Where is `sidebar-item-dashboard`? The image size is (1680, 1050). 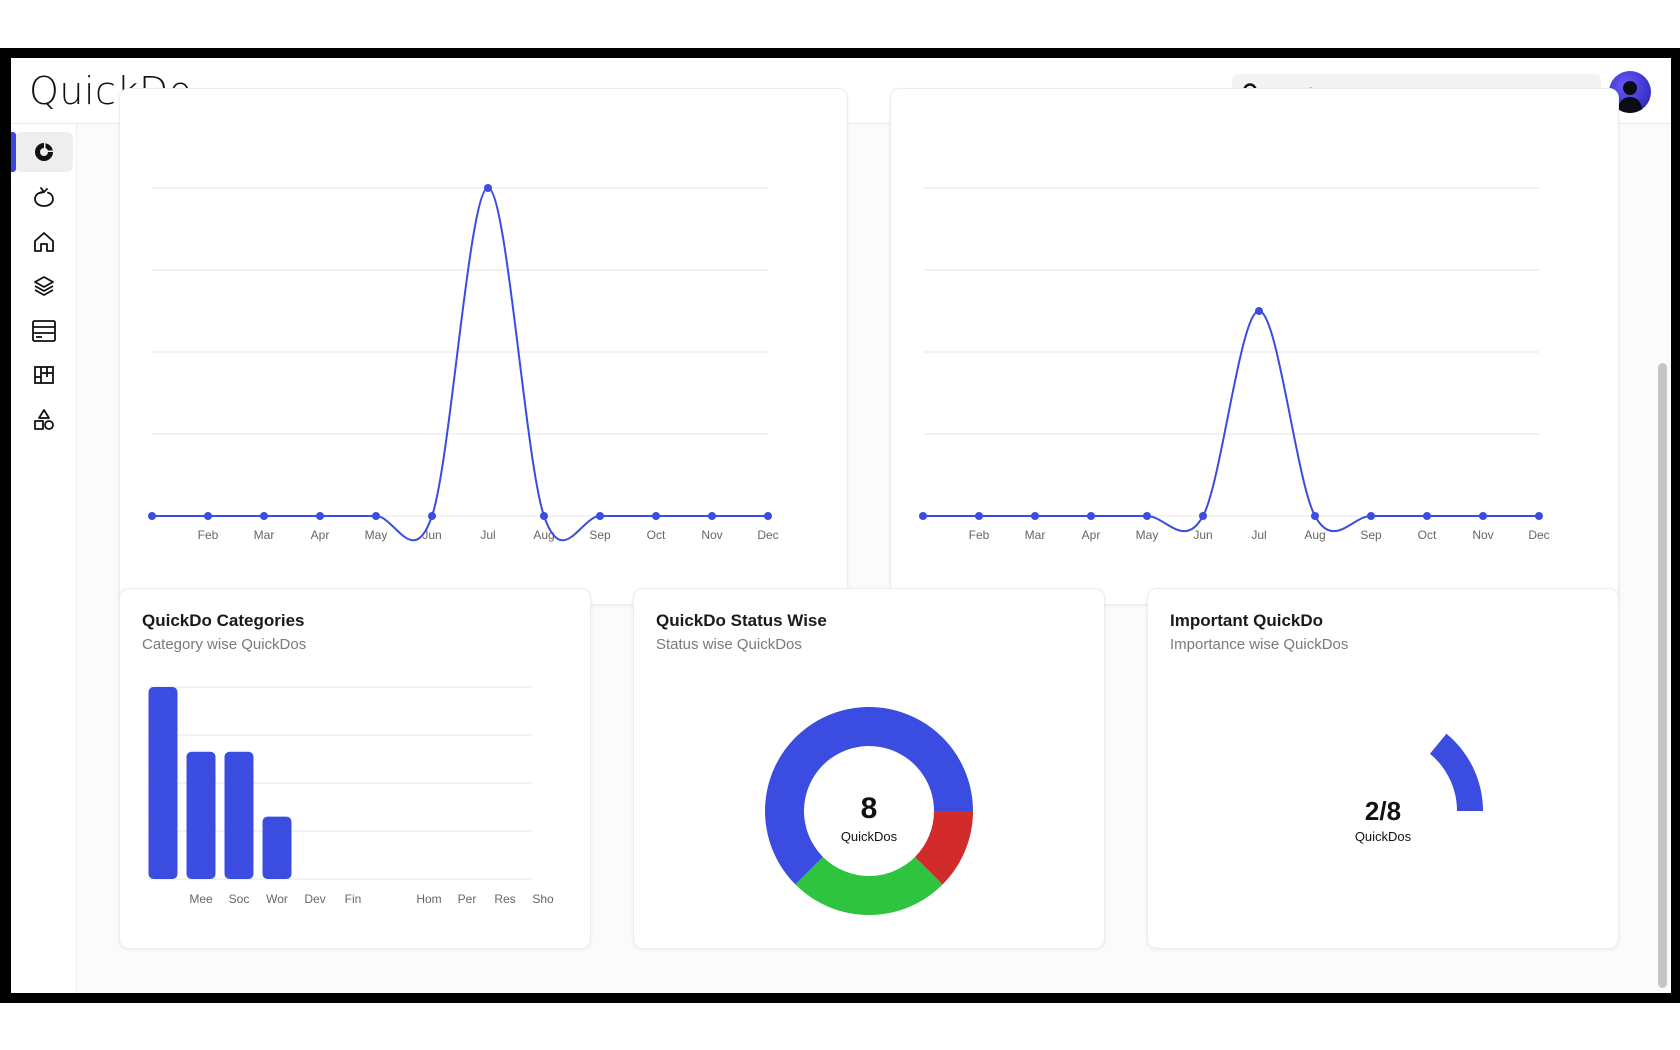 sidebar-item-dashboard is located at coordinates (42, 152).